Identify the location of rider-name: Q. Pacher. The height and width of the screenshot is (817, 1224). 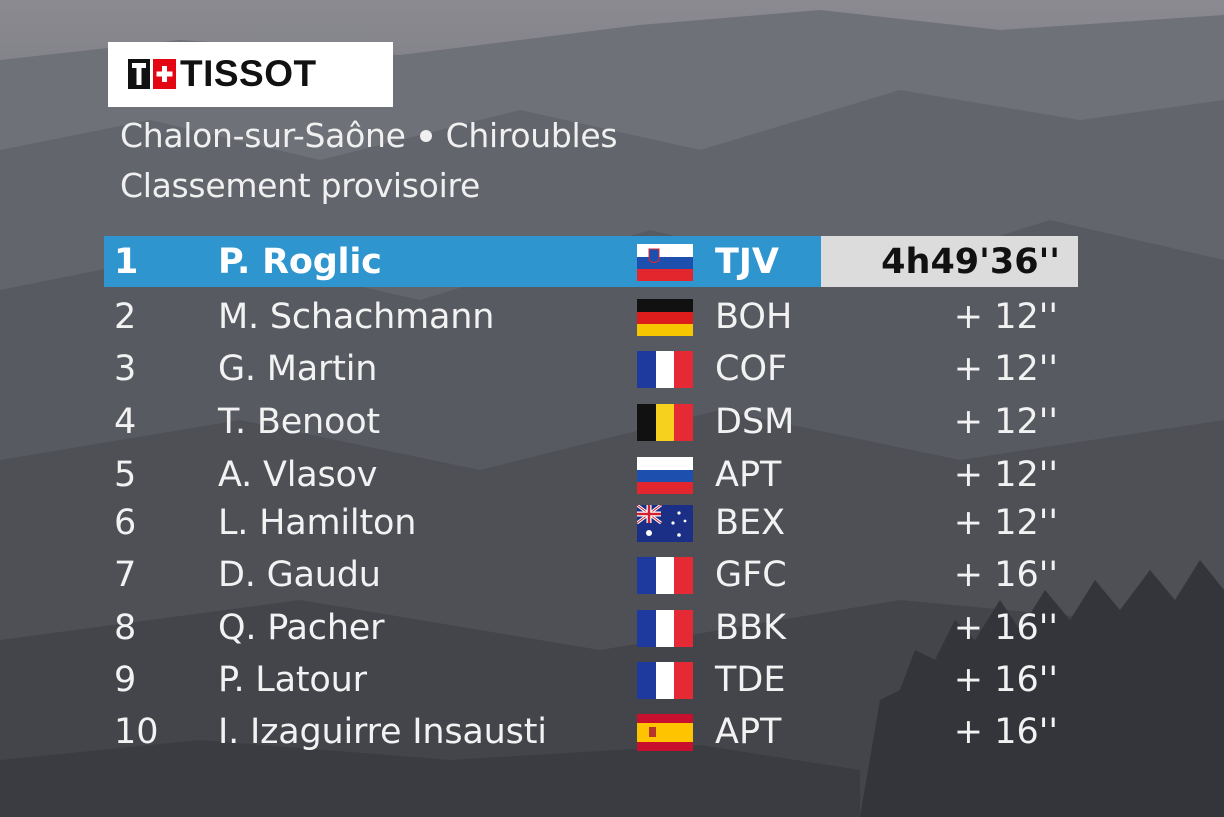
(301, 628).